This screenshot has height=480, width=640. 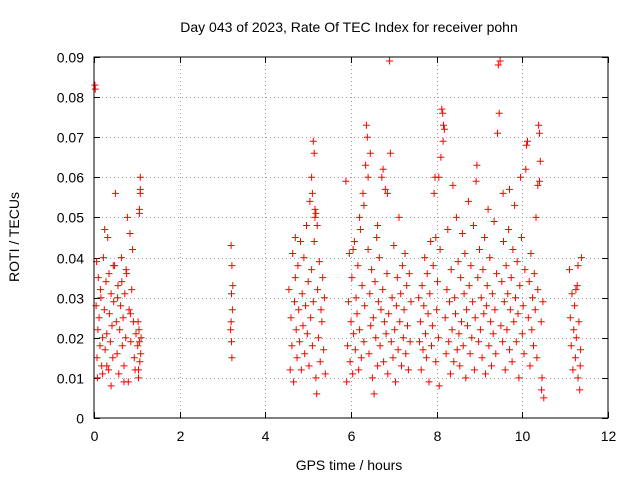 I want to click on y-tick-label: 0.02, so click(x=70, y=339).